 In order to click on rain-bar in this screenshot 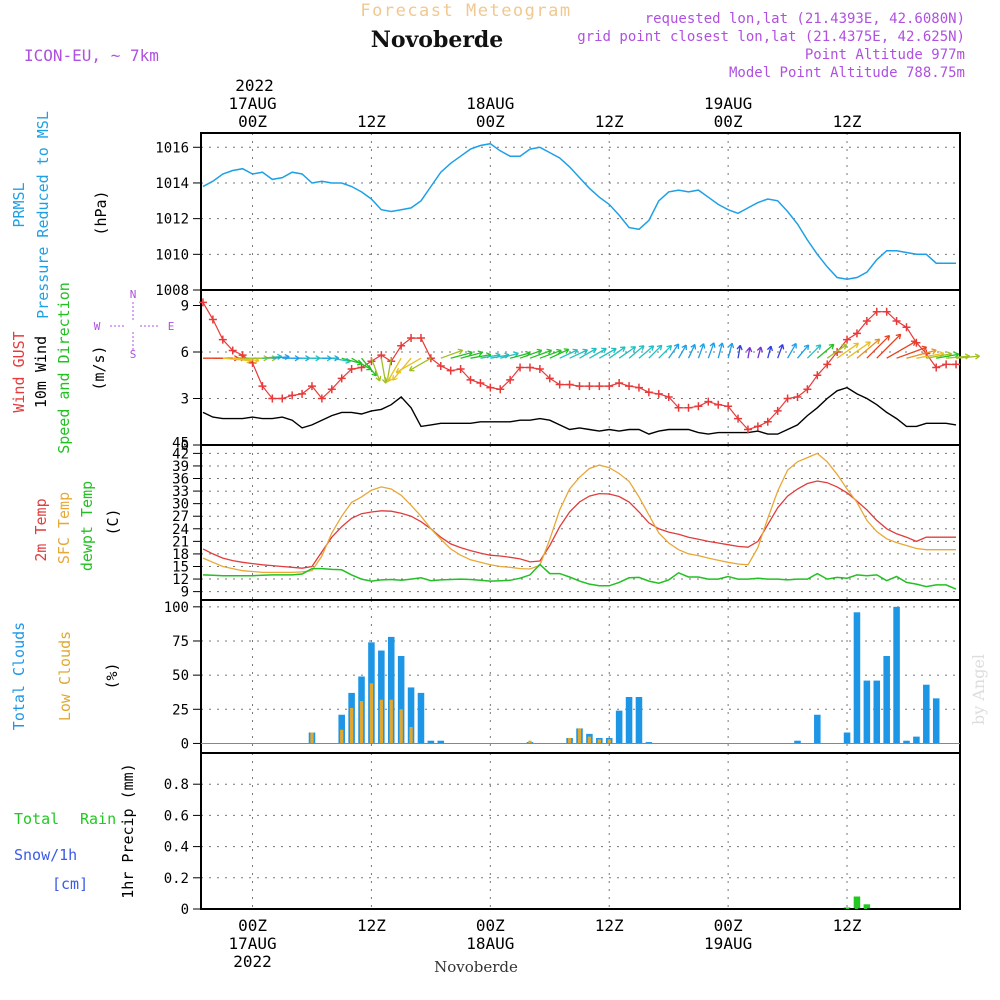, I will do `click(867, 906)`.